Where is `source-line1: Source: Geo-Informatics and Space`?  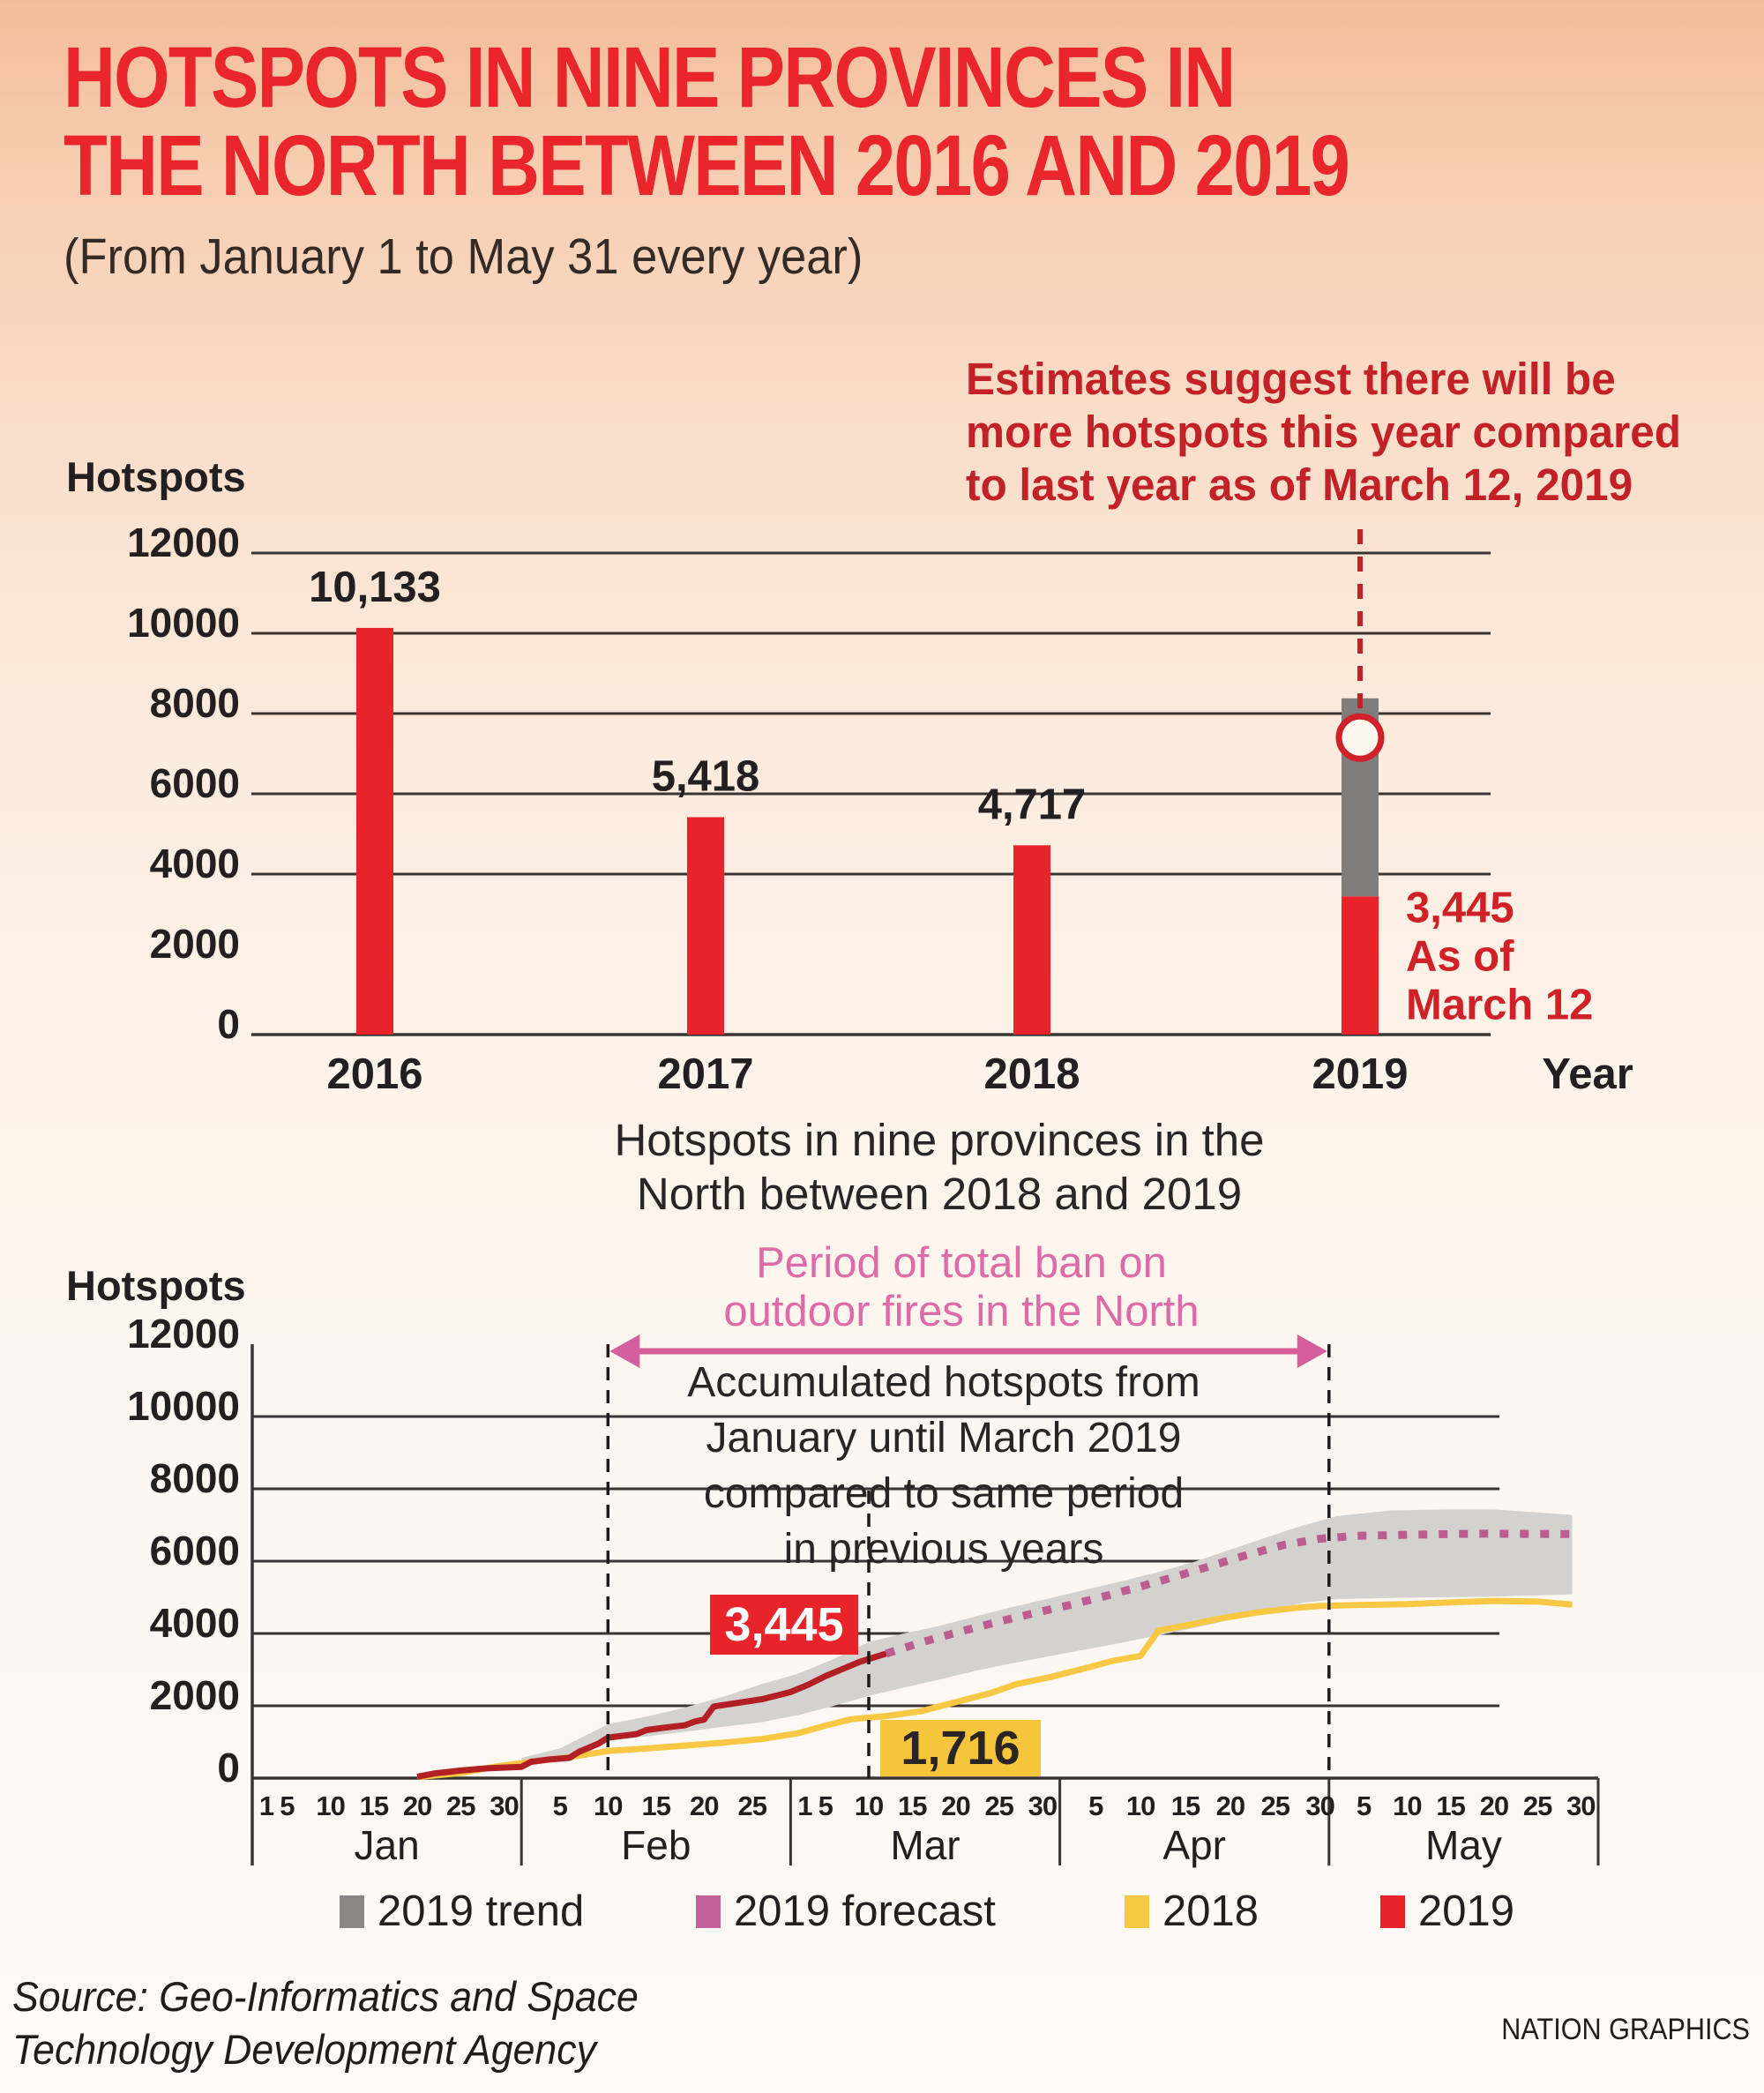
source-line1: Source: Geo-Informatics and Space is located at coordinates (325, 1996).